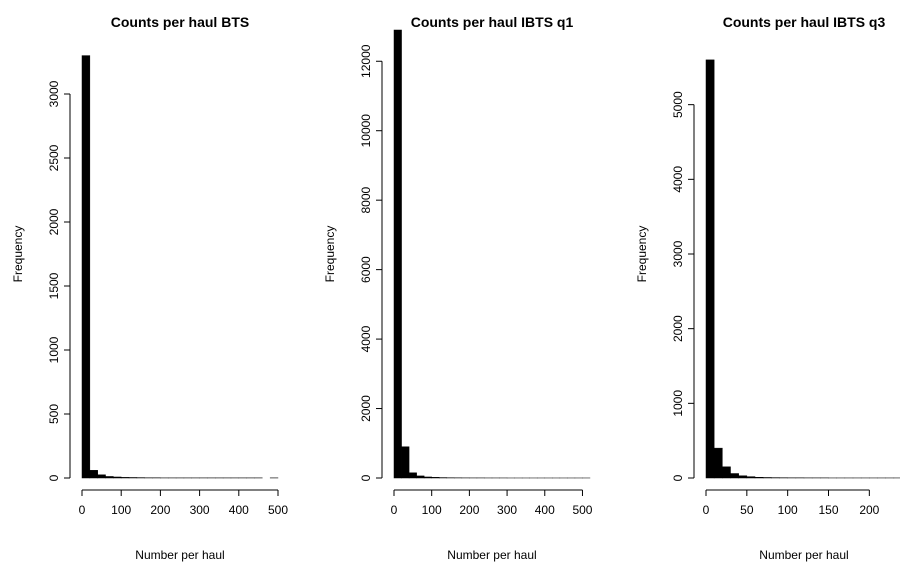  Describe the element at coordinates (828, 510) in the screenshot. I see `x-tick-label: 150` at that location.